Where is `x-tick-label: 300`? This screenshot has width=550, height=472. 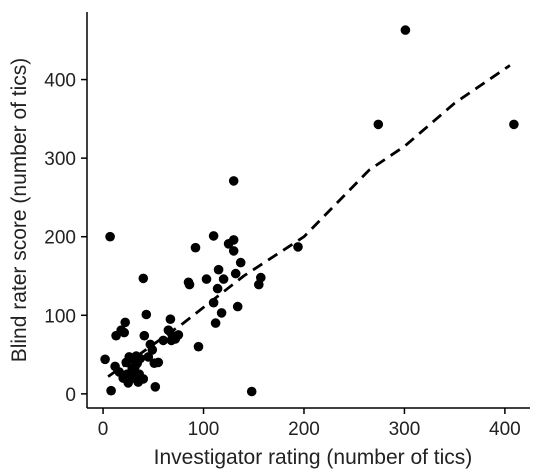
x-tick-label: 300 is located at coordinates (405, 429).